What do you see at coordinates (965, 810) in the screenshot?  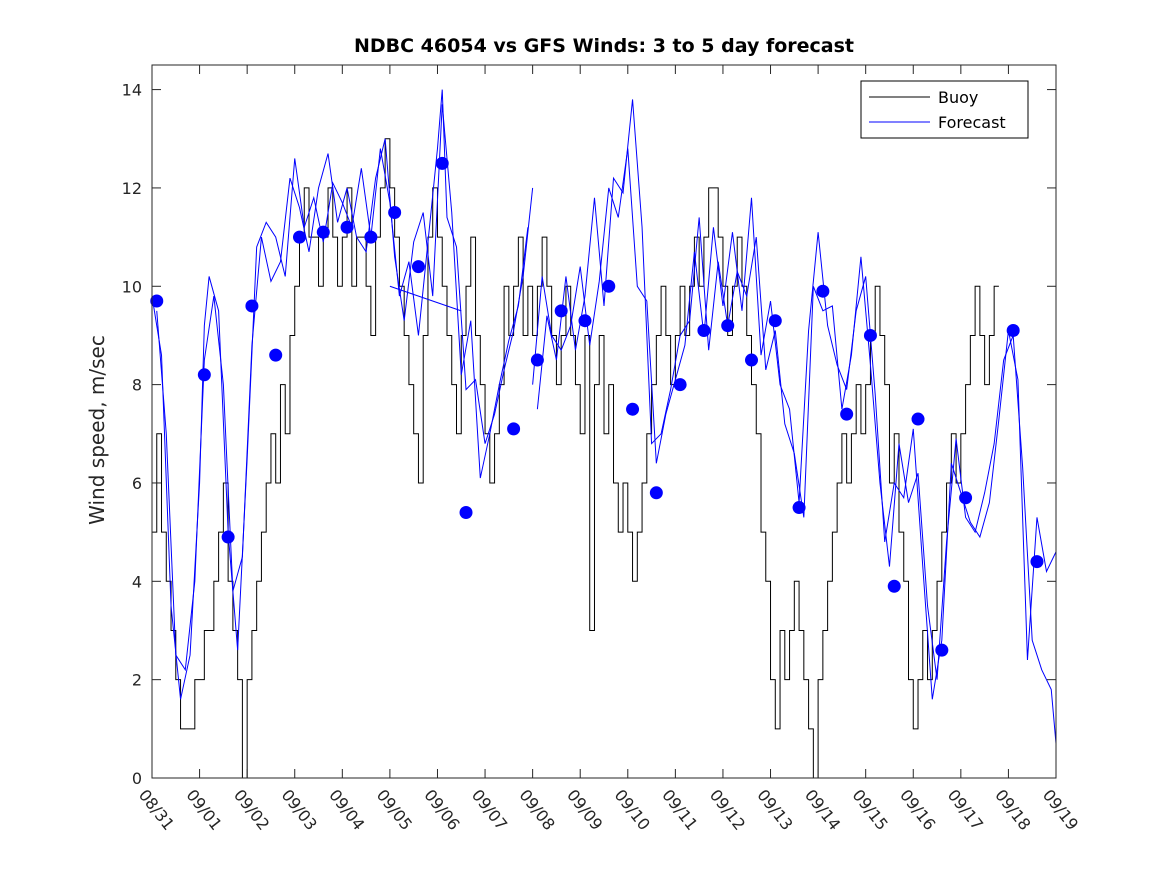 I see `x-tick-label: 09/17` at bounding box center [965, 810].